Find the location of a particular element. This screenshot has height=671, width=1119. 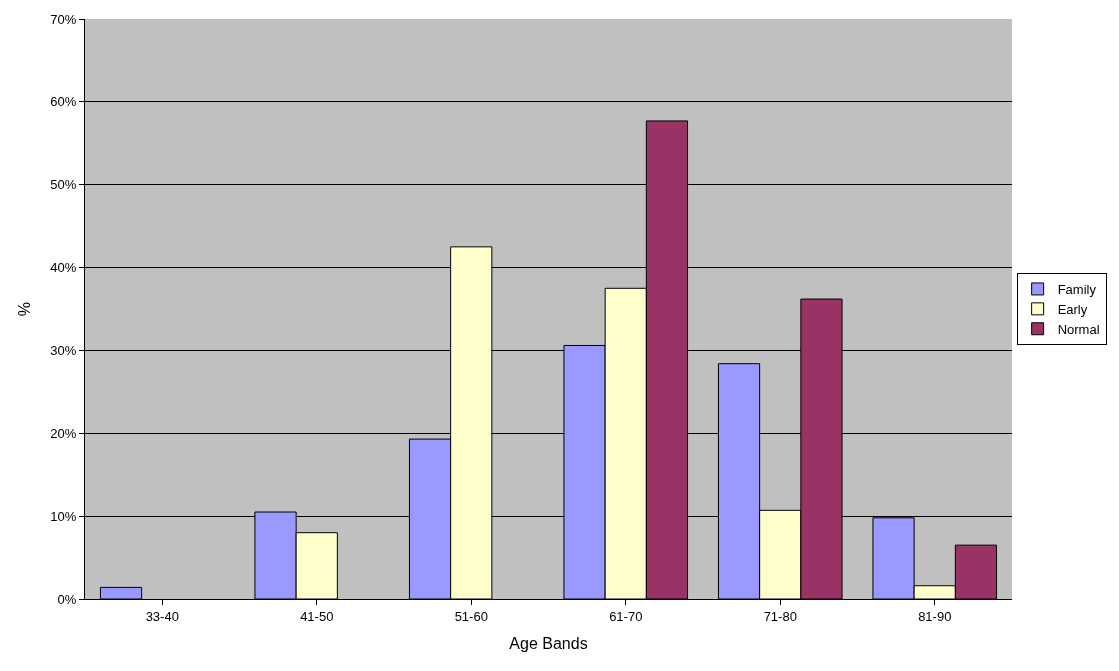

x-tick-label: 51-60 is located at coordinates (471, 616).